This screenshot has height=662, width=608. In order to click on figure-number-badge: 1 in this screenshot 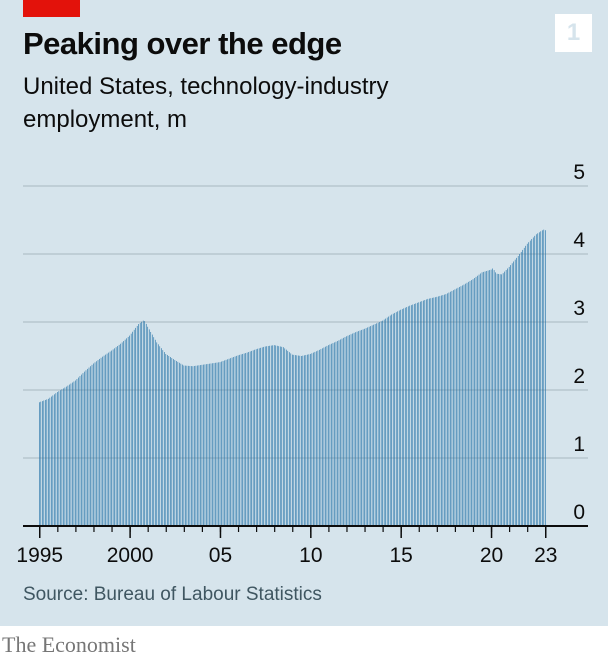, I will do `click(573, 33)`.